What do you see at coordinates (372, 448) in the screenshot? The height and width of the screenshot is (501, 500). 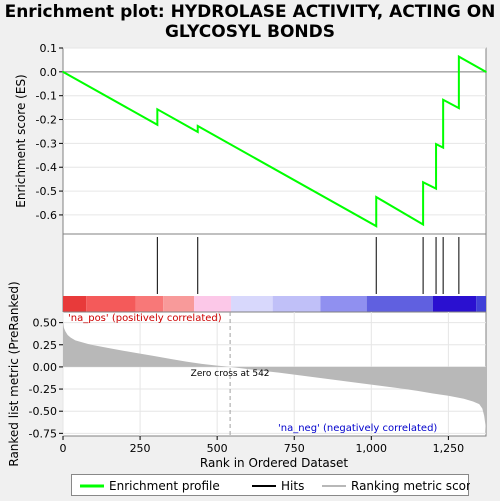 I see `rank-xtick-label: 1,000` at bounding box center [372, 448].